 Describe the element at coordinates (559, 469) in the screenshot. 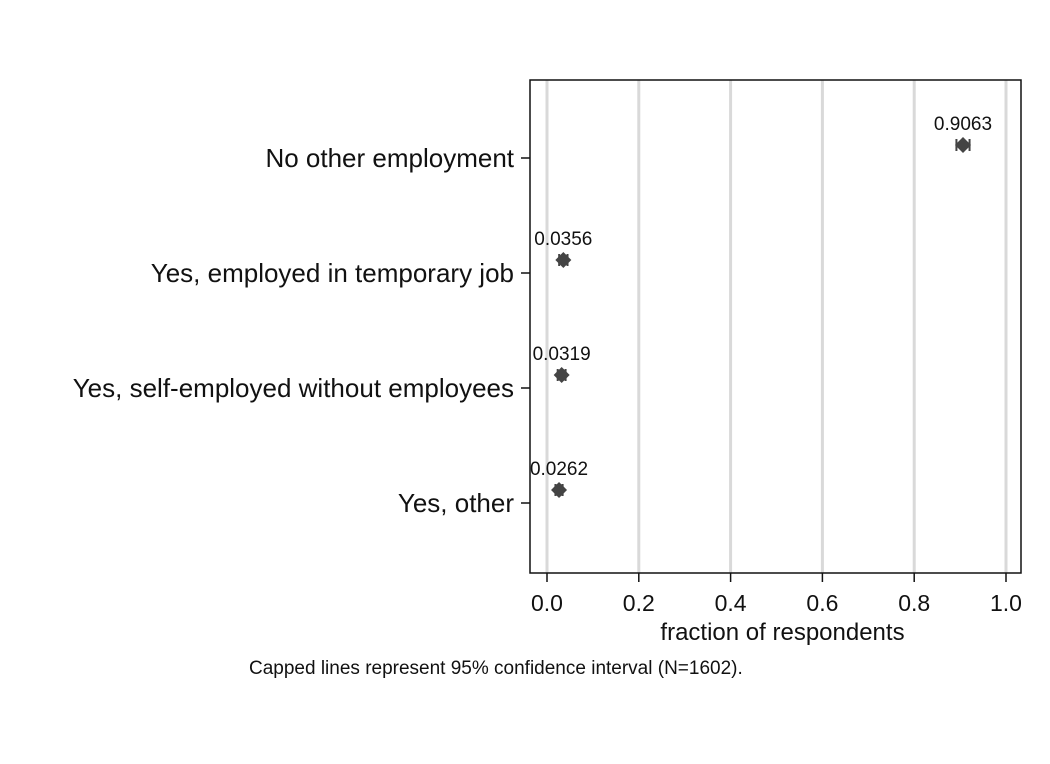

I see `data-label: 0.0262` at that location.